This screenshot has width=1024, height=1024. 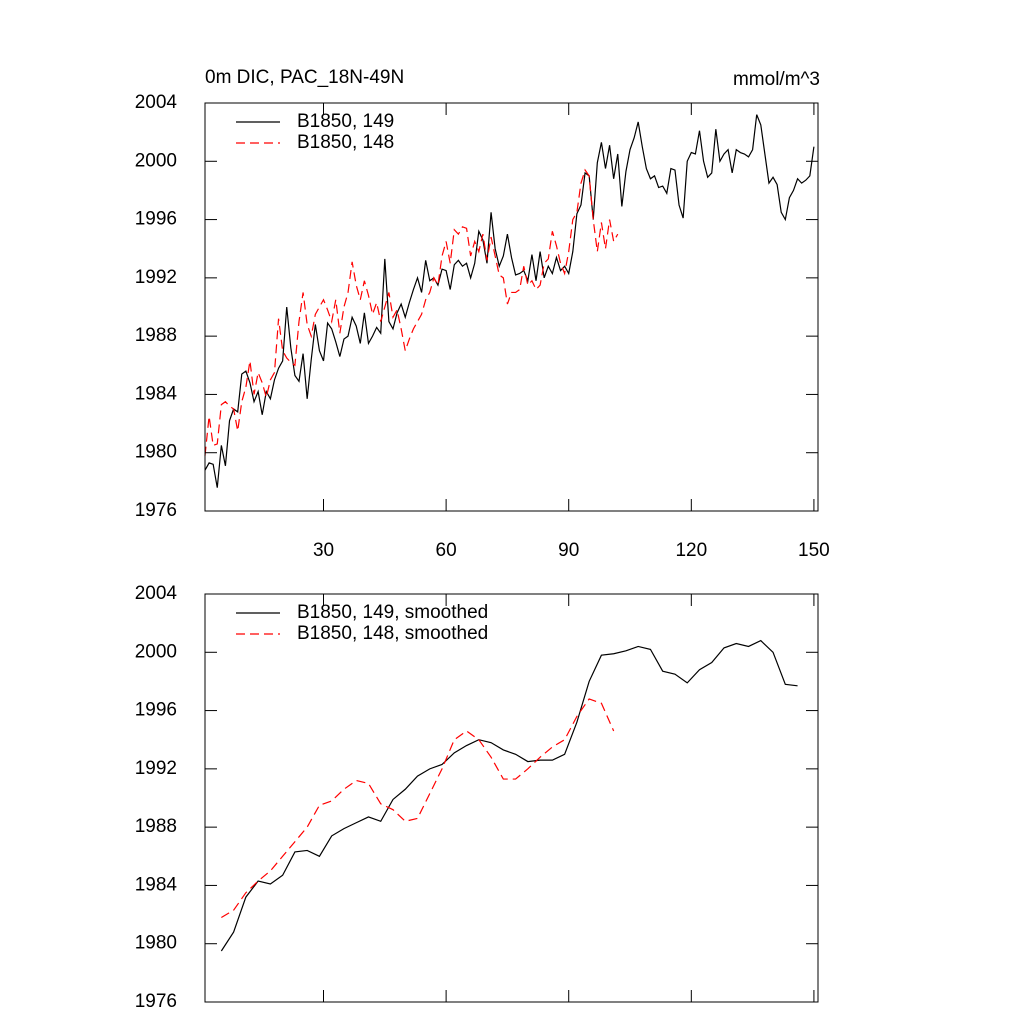 What do you see at coordinates (345, 142) in the screenshot?
I see `legend-label: B1850, 148` at bounding box center [345, 142].